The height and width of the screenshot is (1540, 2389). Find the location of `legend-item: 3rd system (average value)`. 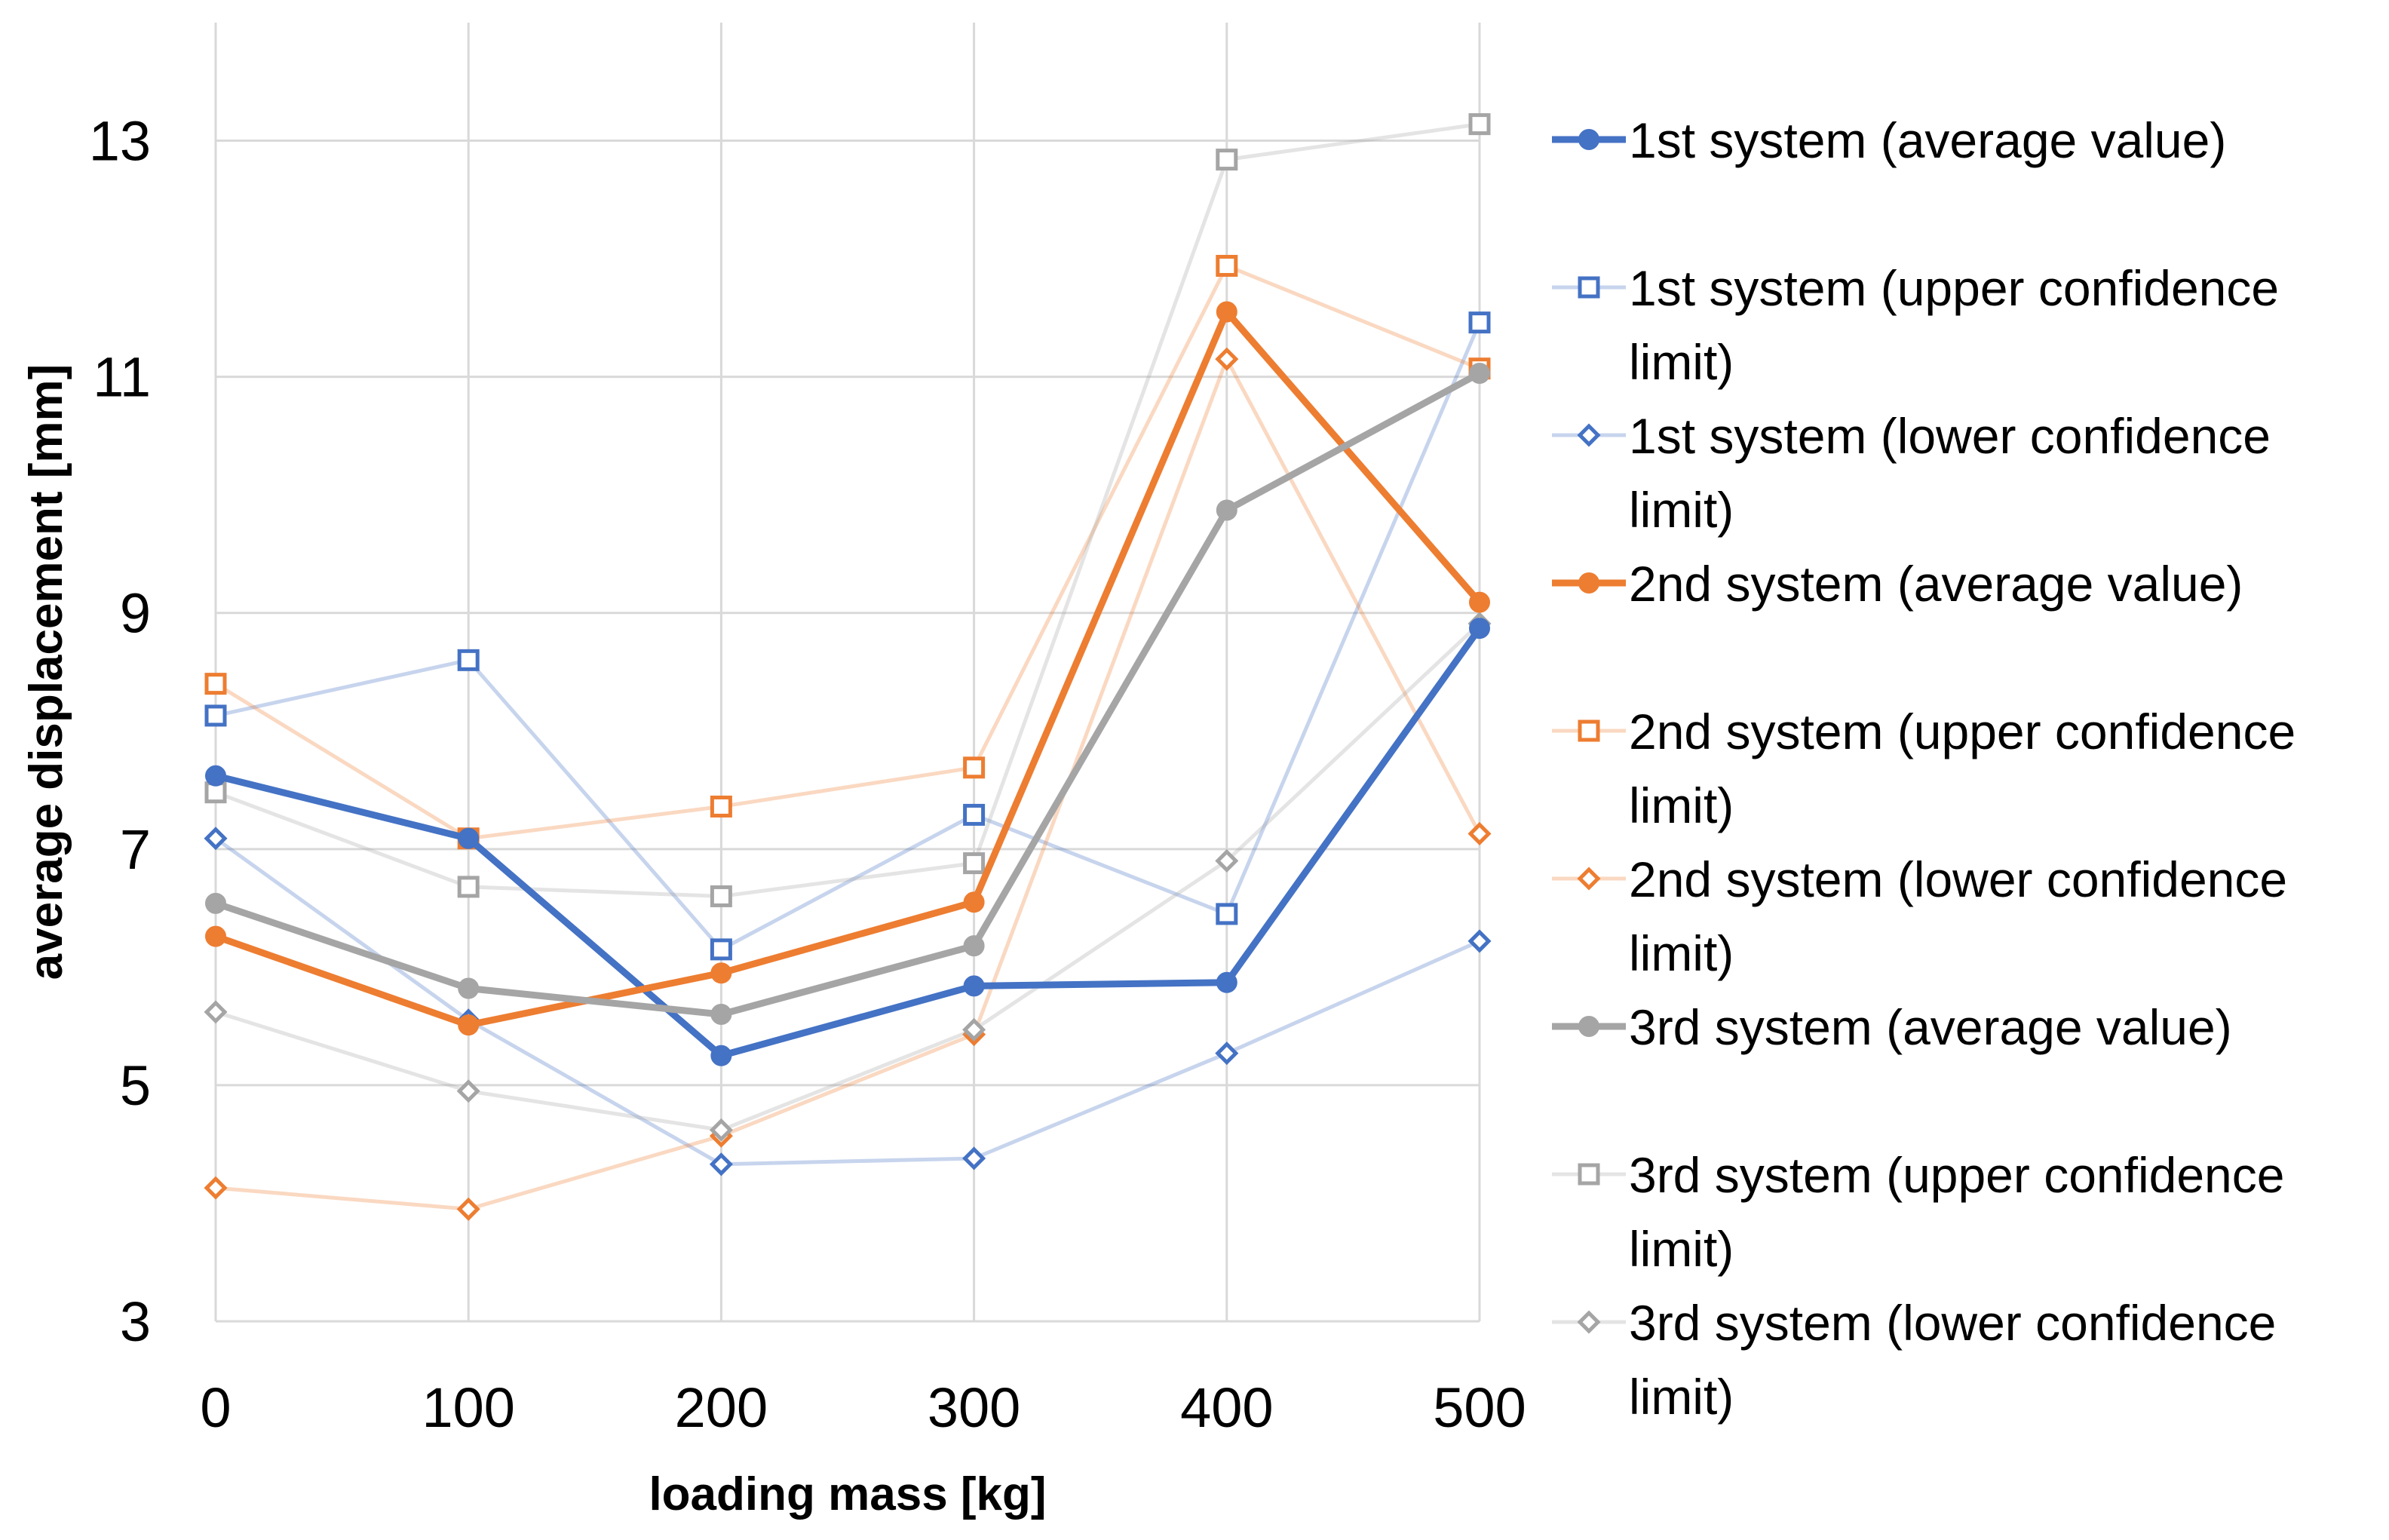

legend-item: 3rd system (average value) is located at coordinates (1892, 1027).